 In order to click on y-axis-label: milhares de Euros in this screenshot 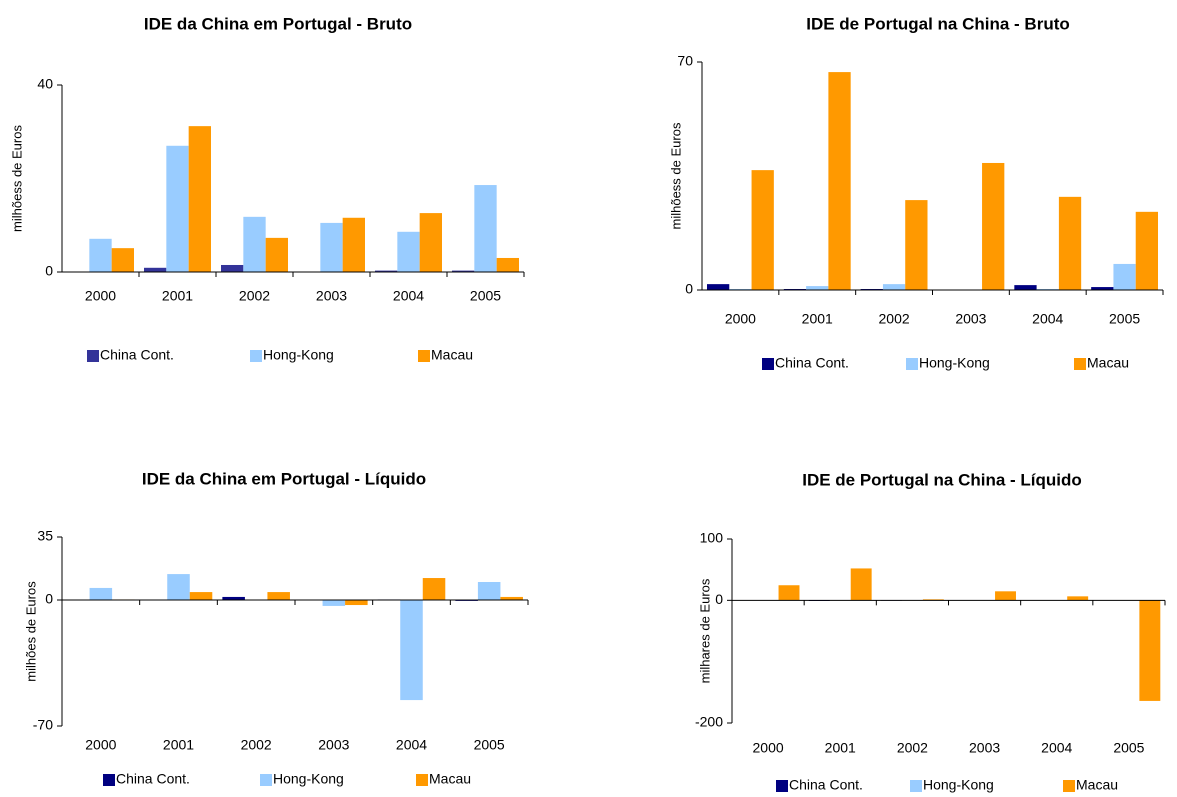, I will do `click(704, 630)`.